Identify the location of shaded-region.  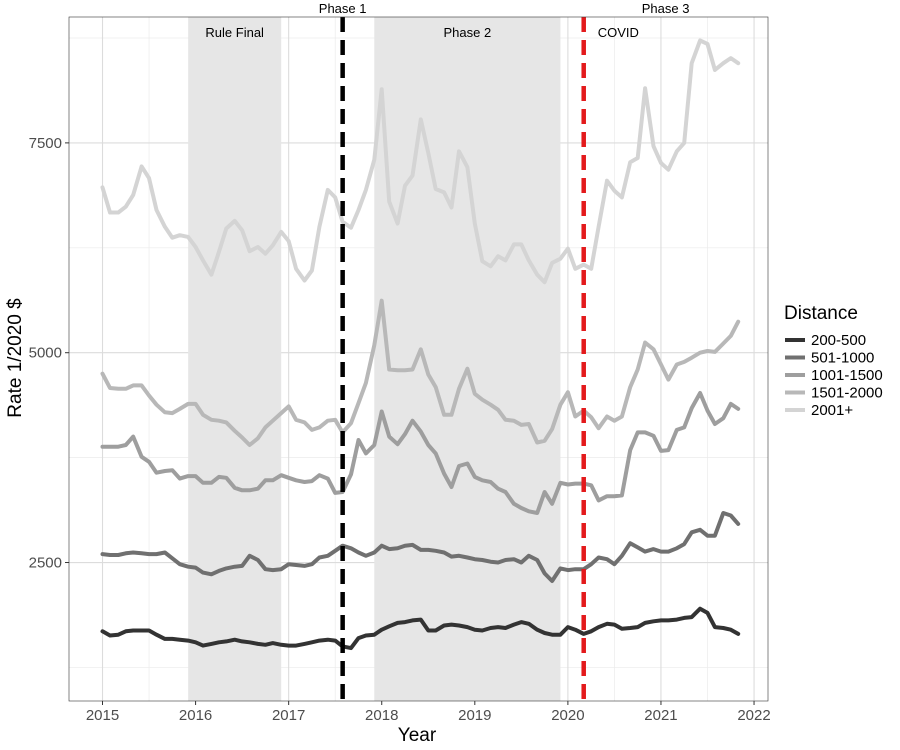
(235, 359).